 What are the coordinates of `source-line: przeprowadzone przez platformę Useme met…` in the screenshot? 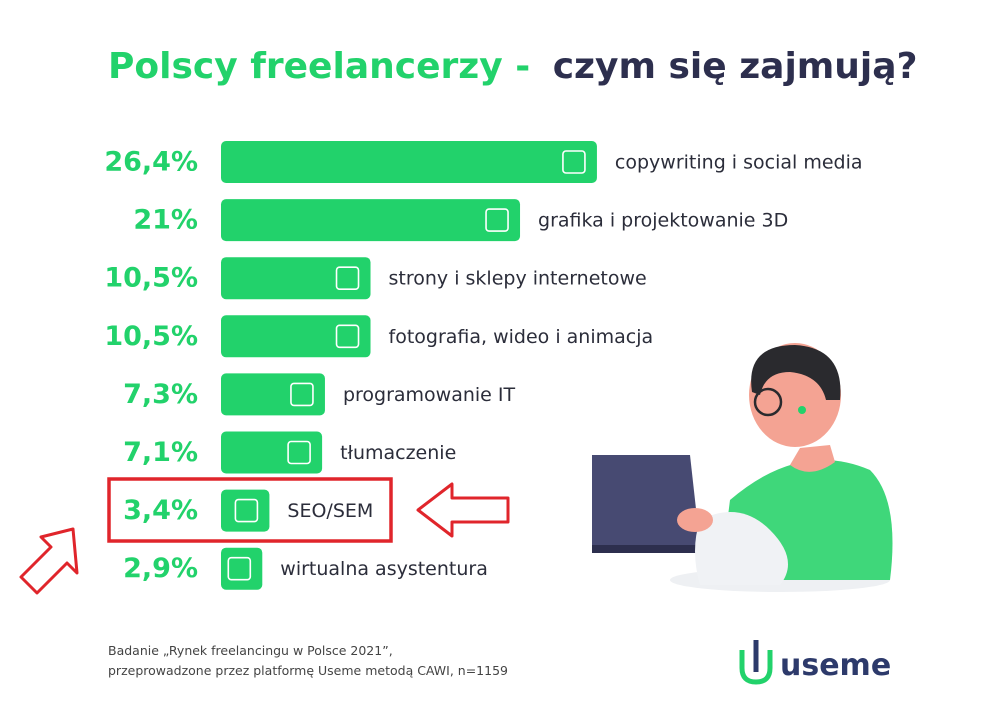 It's located at (308, 670).